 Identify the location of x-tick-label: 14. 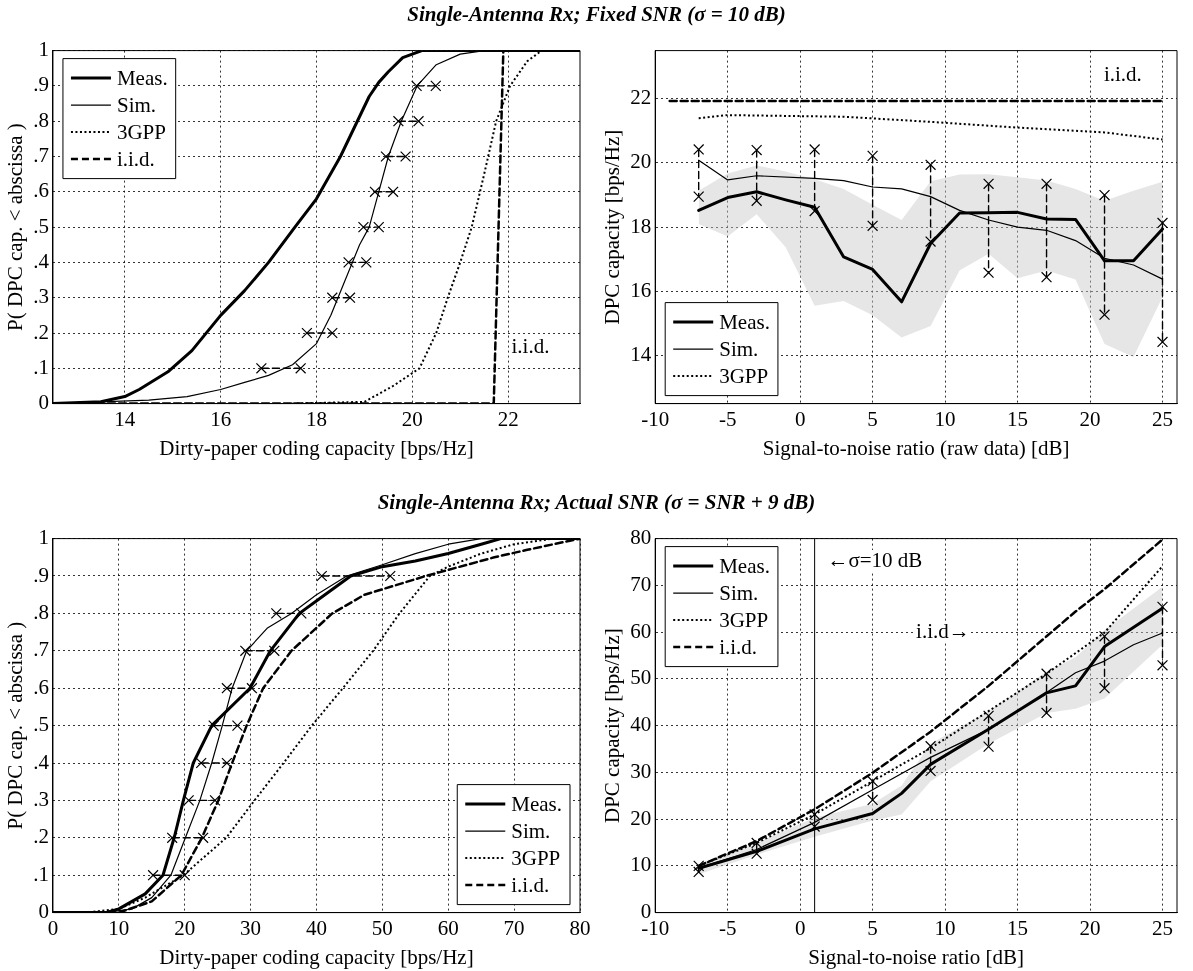
(125, 418).